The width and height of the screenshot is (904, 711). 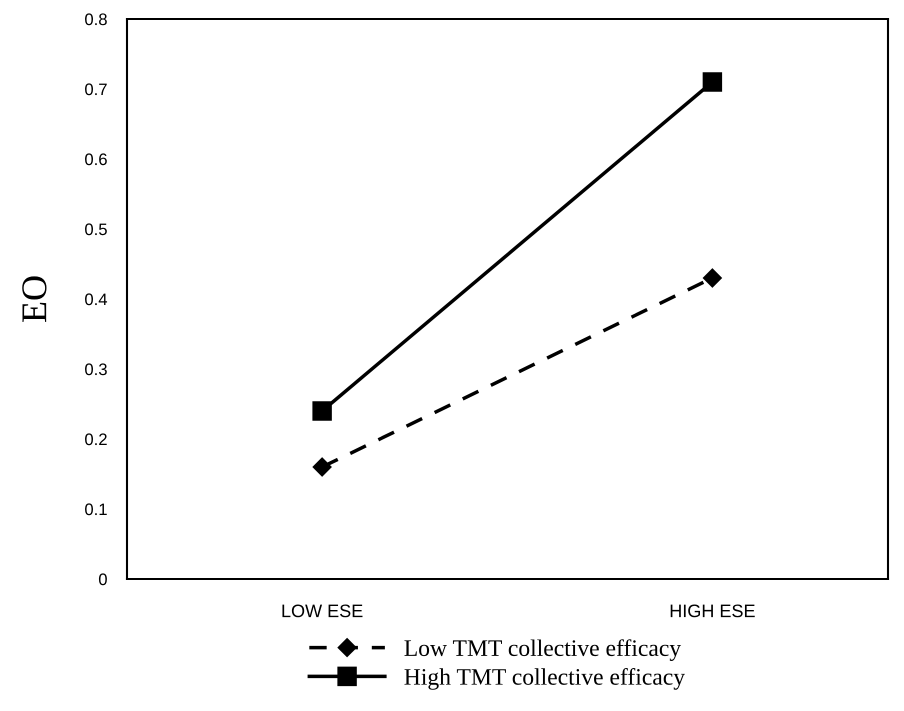 I want to click on legend-label: Low TMT collective efficacy, so click(x=543, y=650).